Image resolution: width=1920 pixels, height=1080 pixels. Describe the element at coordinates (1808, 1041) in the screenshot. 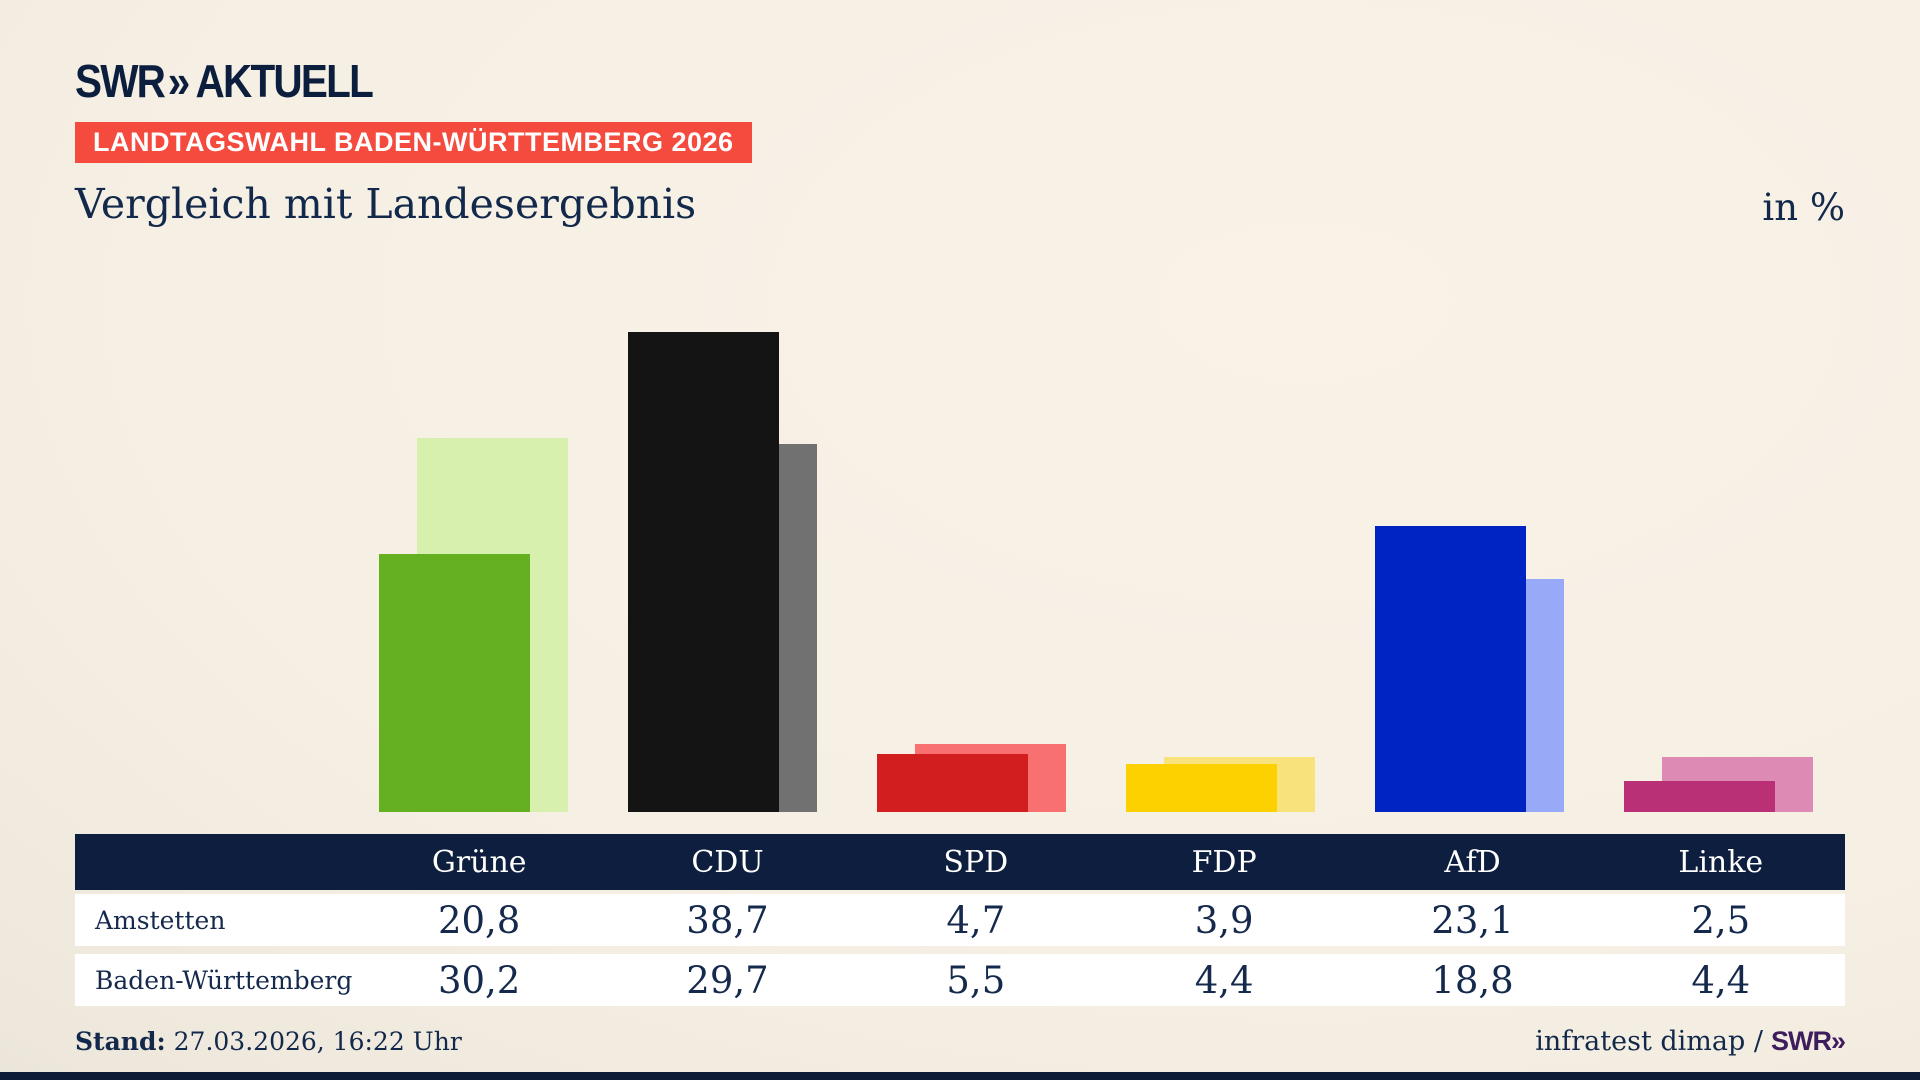

I see `swr-logo-small: SWR»` at that location.